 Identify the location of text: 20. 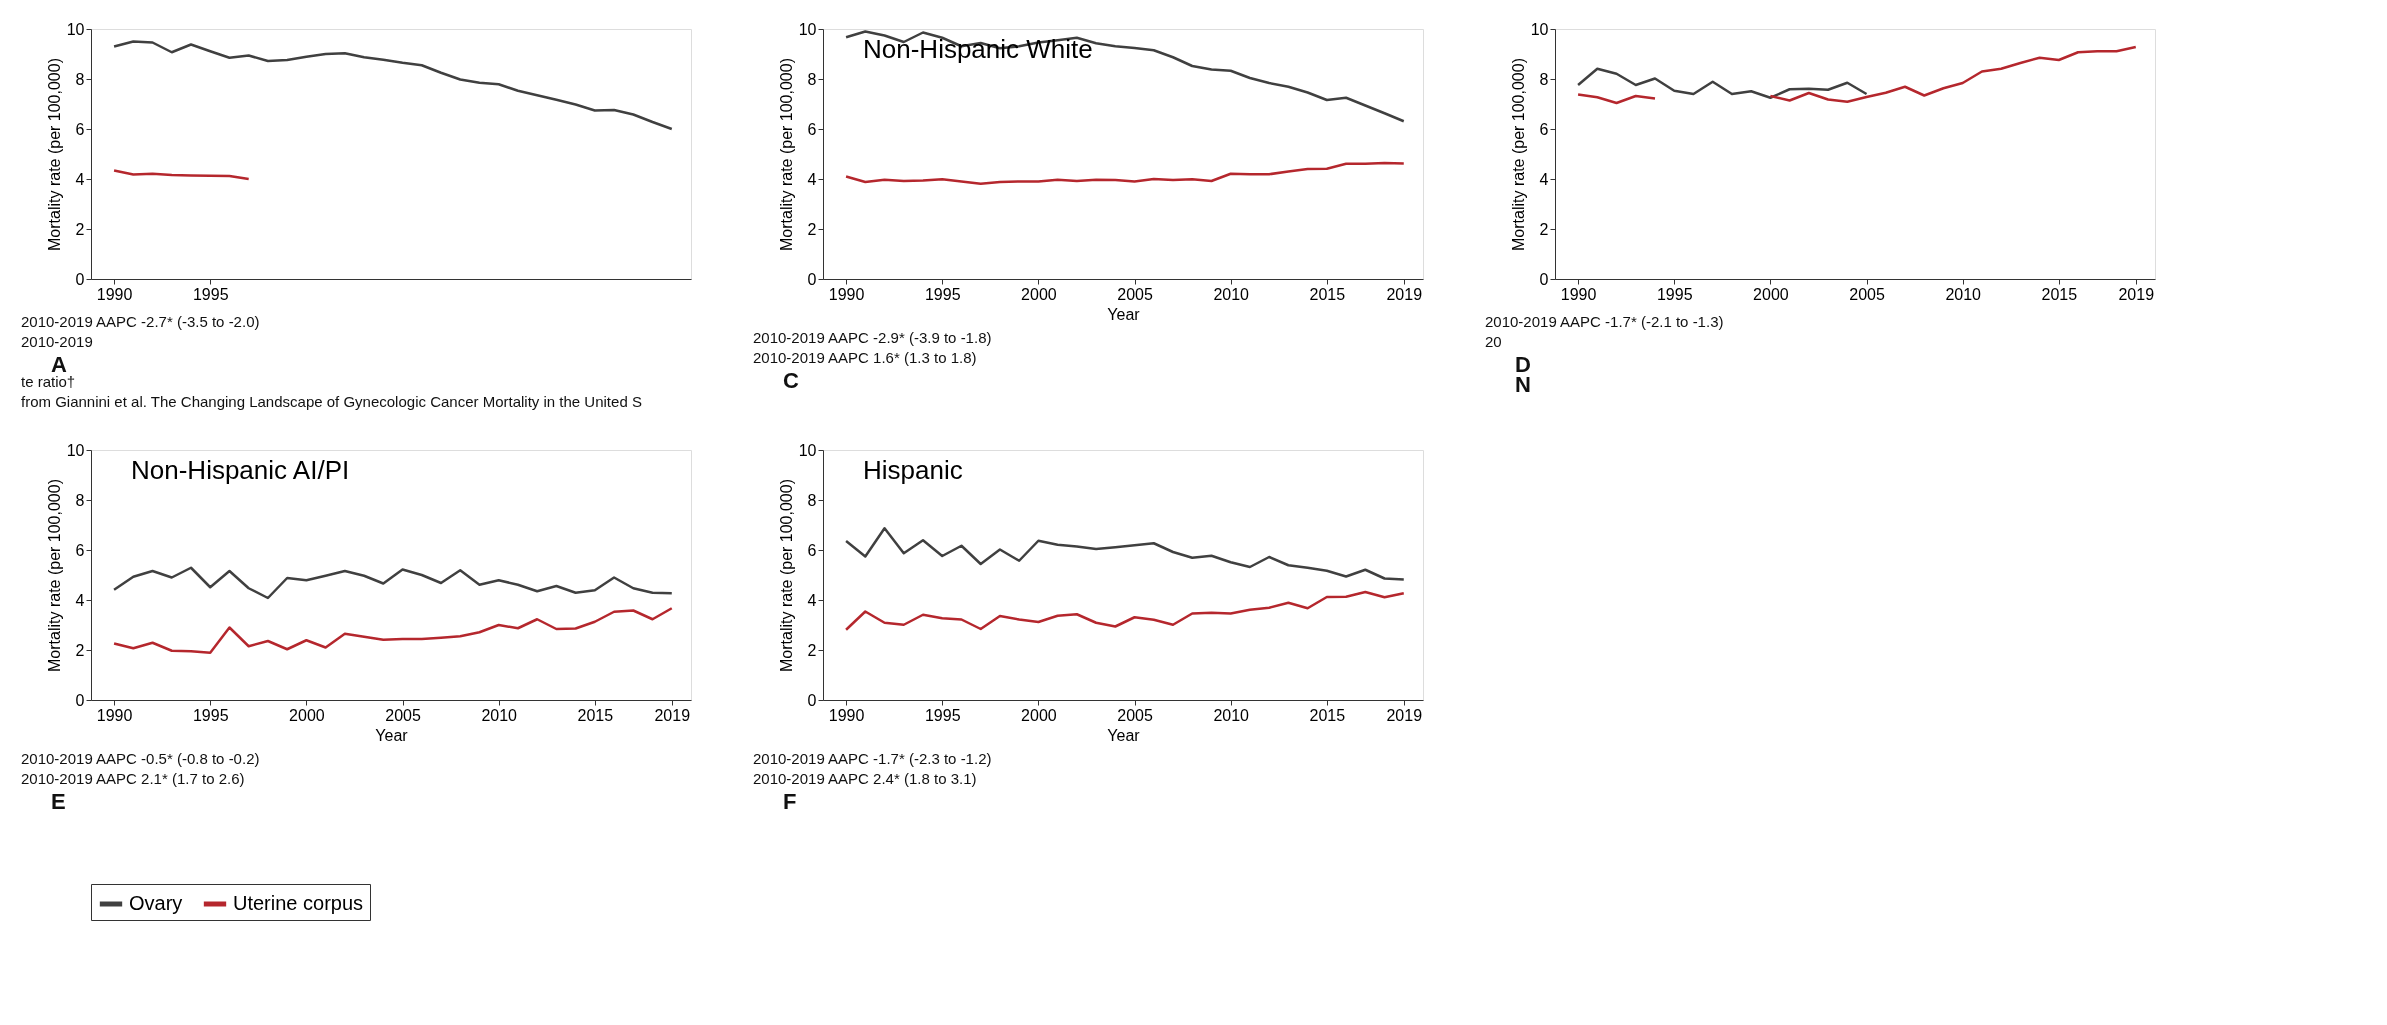
(1493, 341).